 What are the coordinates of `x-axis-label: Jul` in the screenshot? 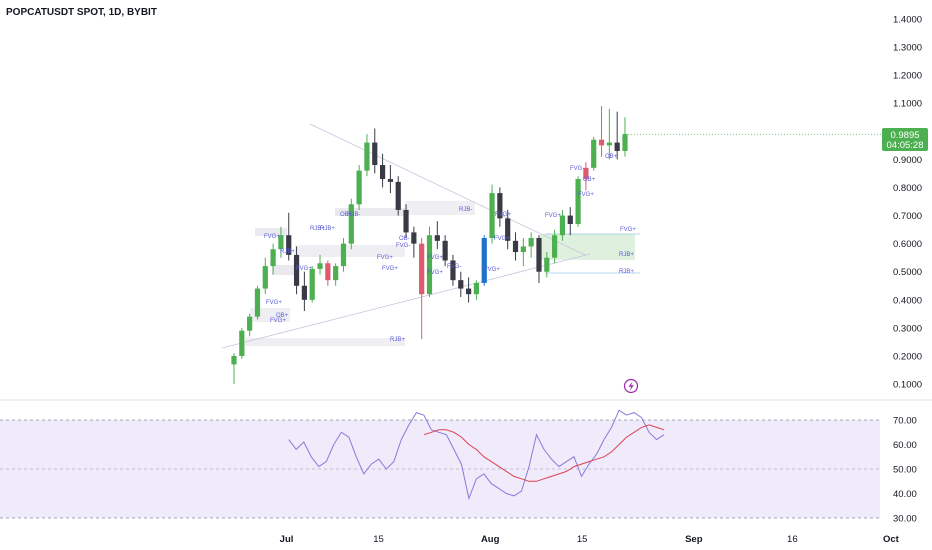 It's located at (287, 539).